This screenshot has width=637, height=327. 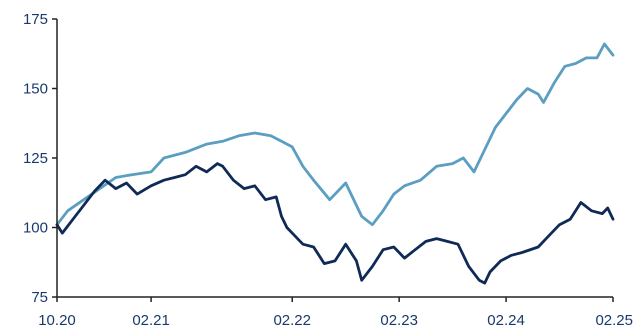 I want to click on y-tick-label: 175, so click(x=35, y=19).